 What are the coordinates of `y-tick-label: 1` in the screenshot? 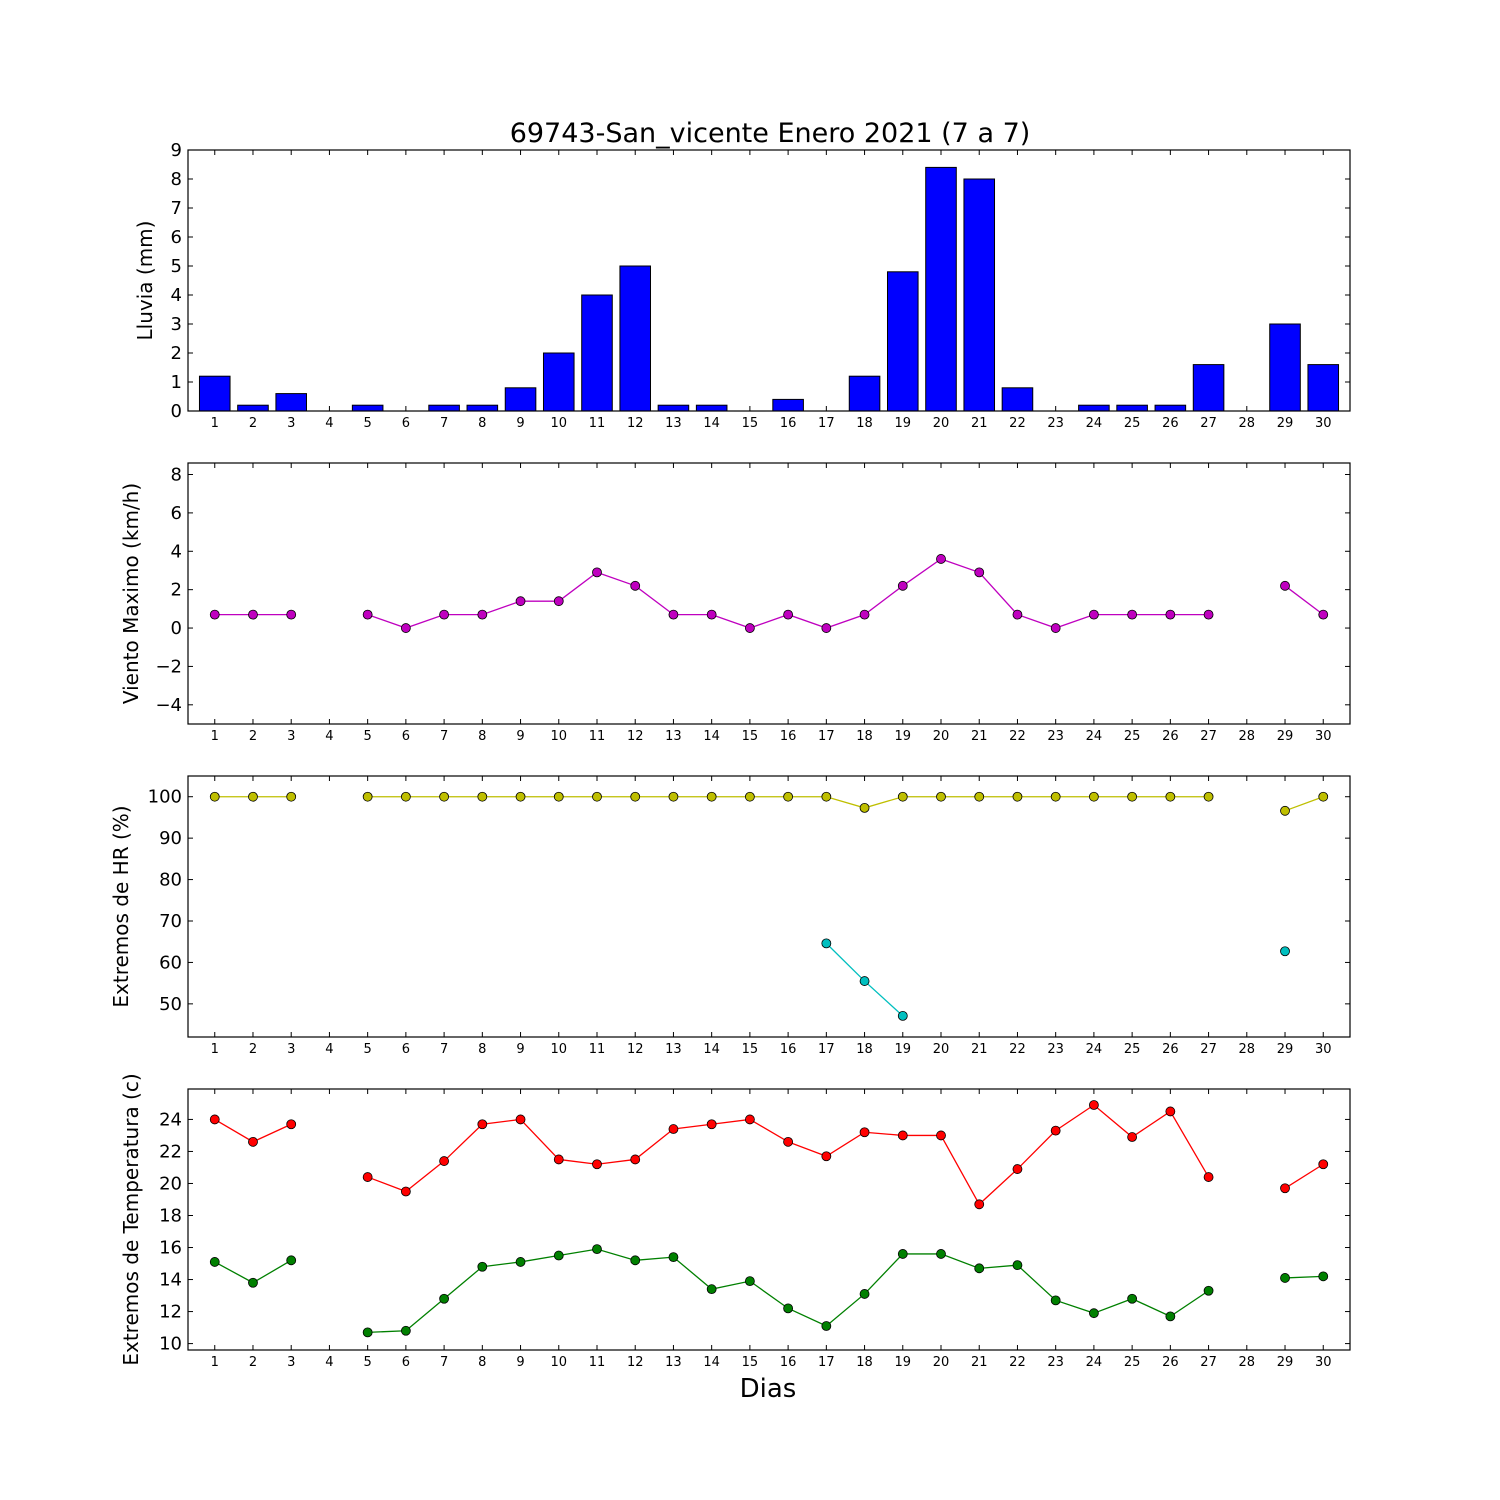 It's located at (176, 382).